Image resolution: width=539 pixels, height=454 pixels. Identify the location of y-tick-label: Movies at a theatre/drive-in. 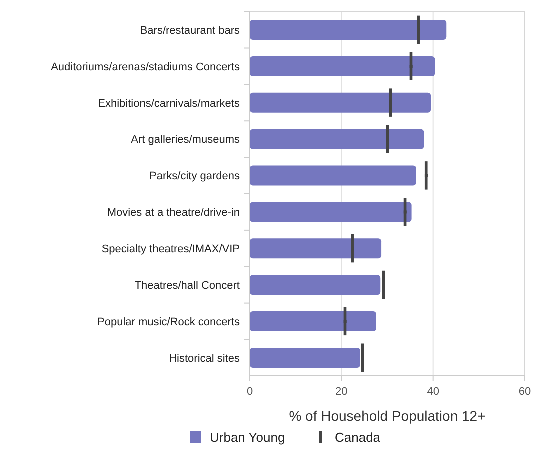
(173, 213).